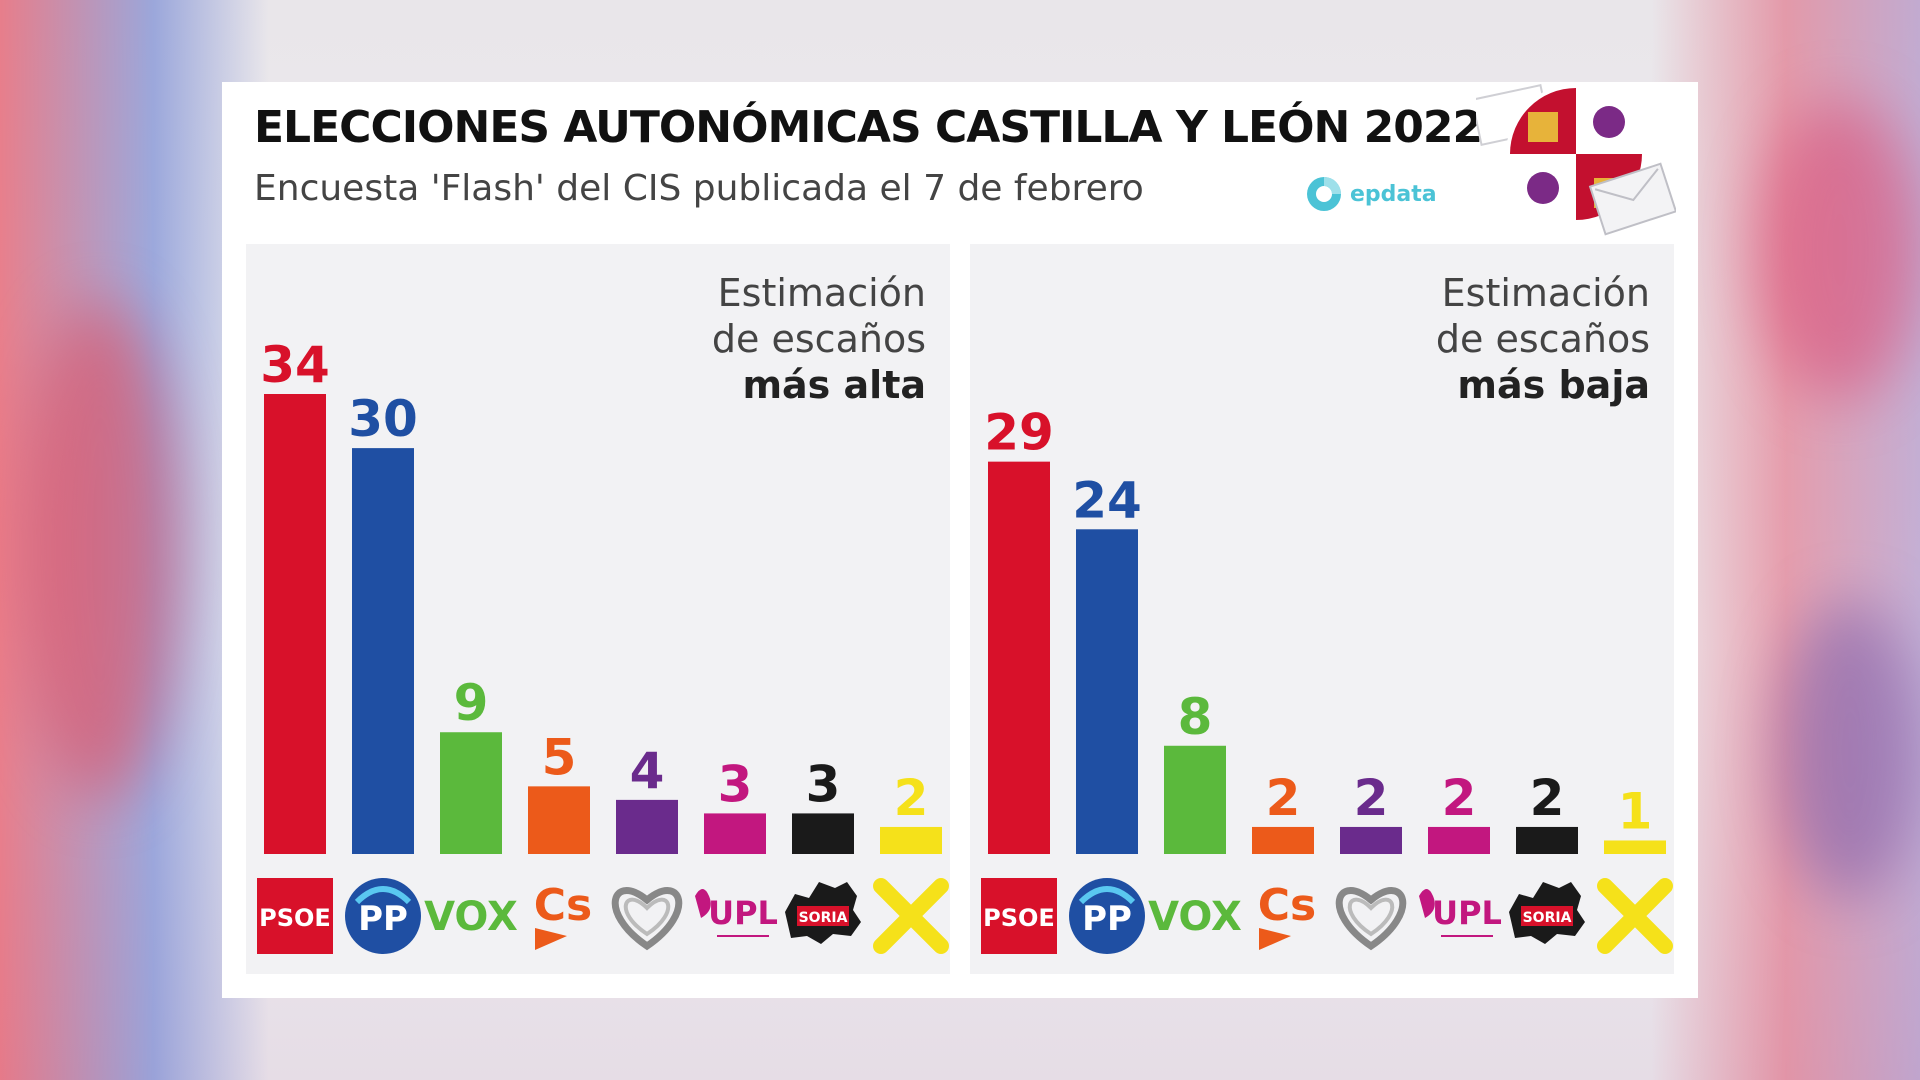  What do you see at coordinates (1635, 811) in the screenshot?
I see `value-label-xav: 1` at bounding box center [1635, 811].